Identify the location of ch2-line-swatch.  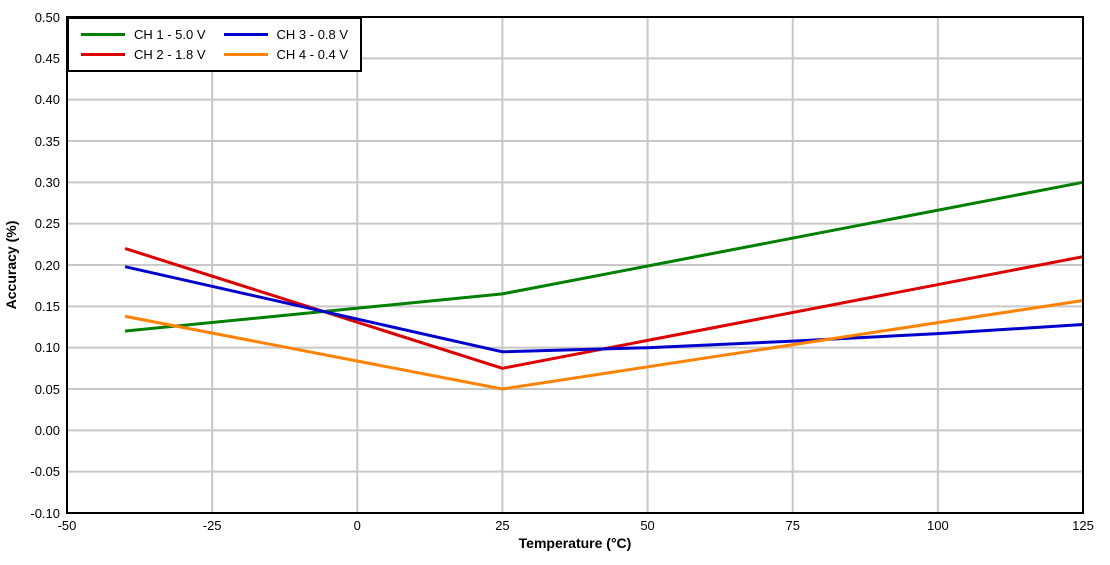
(103, 54).